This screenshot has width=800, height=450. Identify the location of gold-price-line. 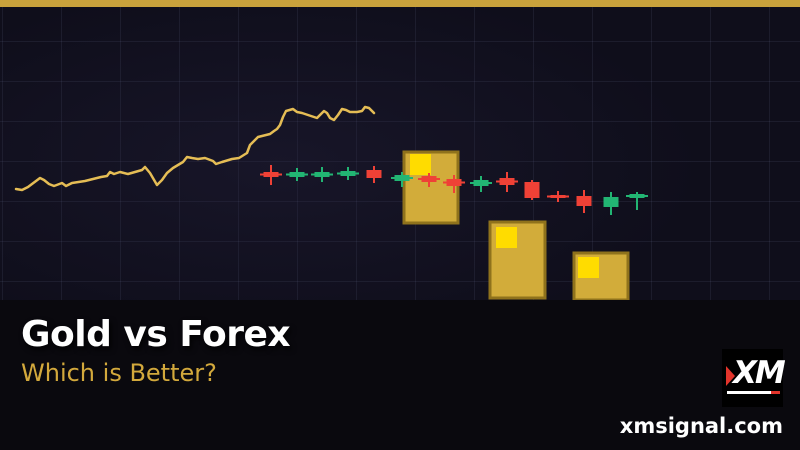
(195, 148).